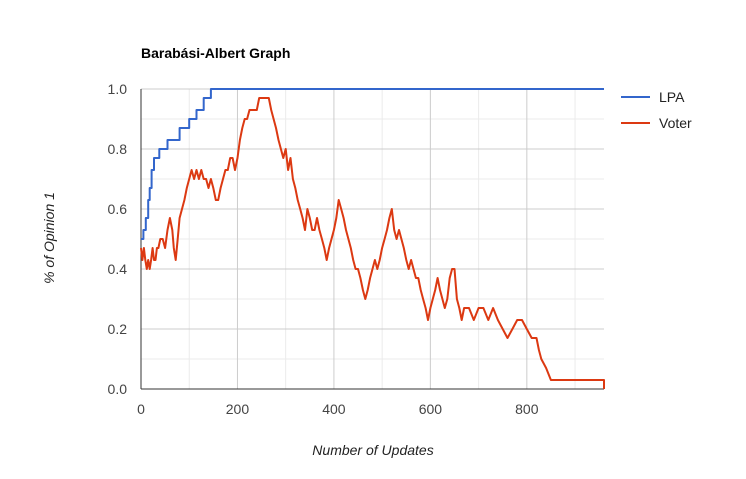 This screenshot has height=479, width=746. I want to click on y-tick-label: 0.8, so click(118, 149).